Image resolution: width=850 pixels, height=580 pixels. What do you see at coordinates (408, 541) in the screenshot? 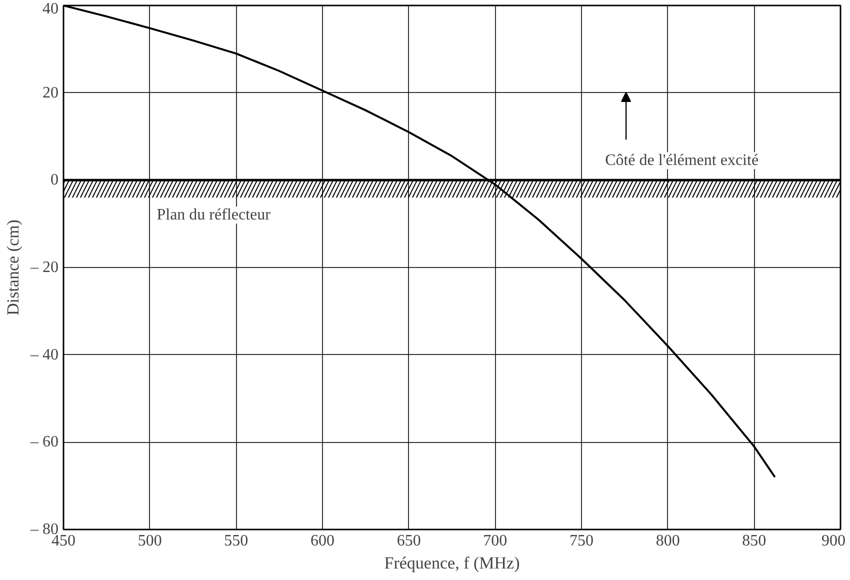
I see `x-tick-label: 650` at bounding box center [408, 541].